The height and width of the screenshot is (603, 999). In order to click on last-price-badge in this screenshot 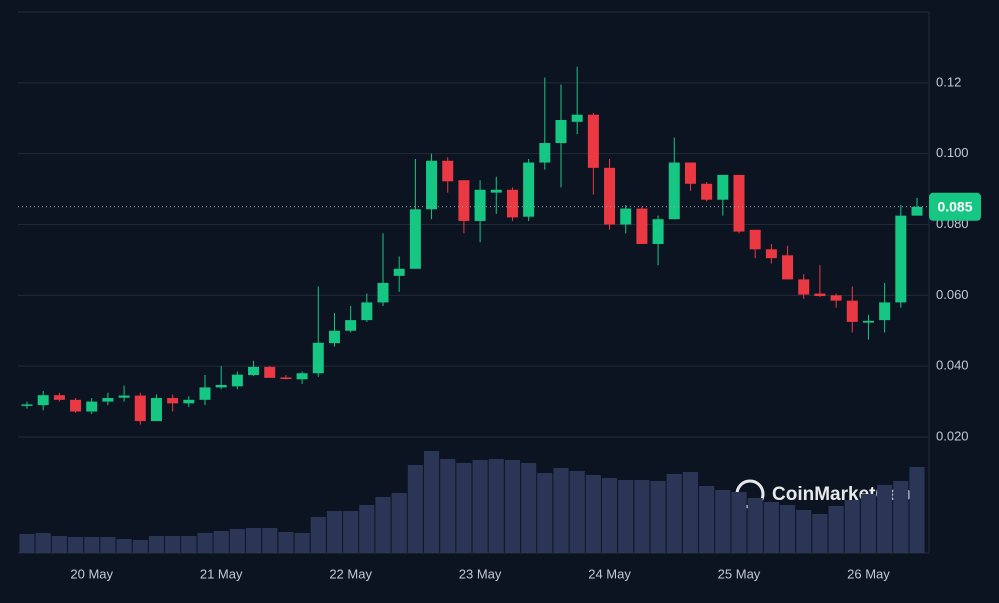, I will do `click(955, 206)`.